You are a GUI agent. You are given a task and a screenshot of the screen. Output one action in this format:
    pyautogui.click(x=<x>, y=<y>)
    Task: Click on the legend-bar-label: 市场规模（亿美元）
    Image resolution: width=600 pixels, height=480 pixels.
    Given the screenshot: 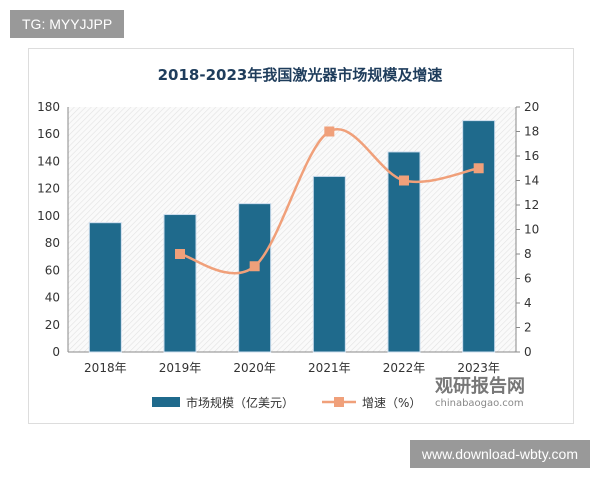 What is the action you would take?
    pyautogui.click(x=240, y=402)
    